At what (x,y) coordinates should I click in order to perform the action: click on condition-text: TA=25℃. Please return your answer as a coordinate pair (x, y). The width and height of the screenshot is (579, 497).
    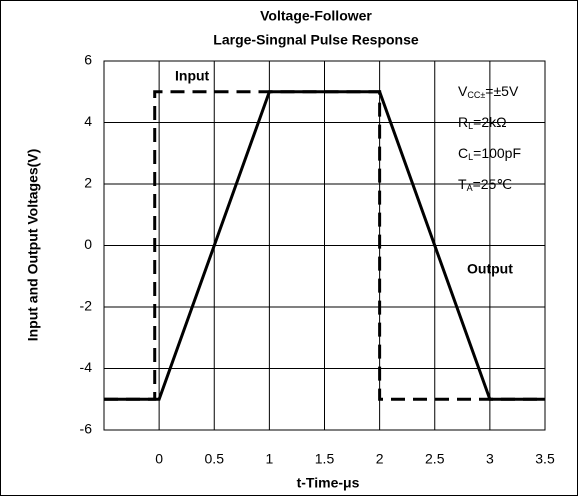
    Looking at the image, I should click on (485, 185).